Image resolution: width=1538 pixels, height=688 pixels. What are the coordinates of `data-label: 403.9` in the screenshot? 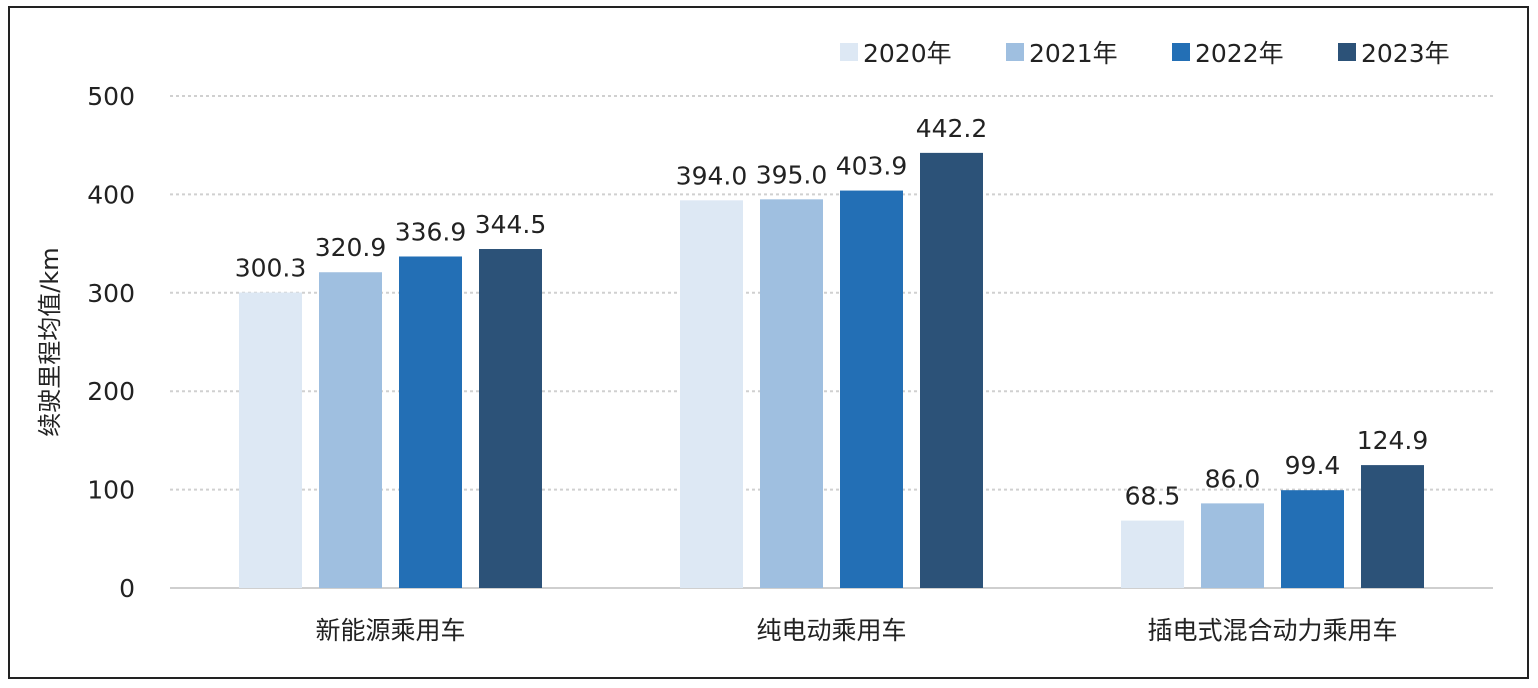 It's located at (872, 166).